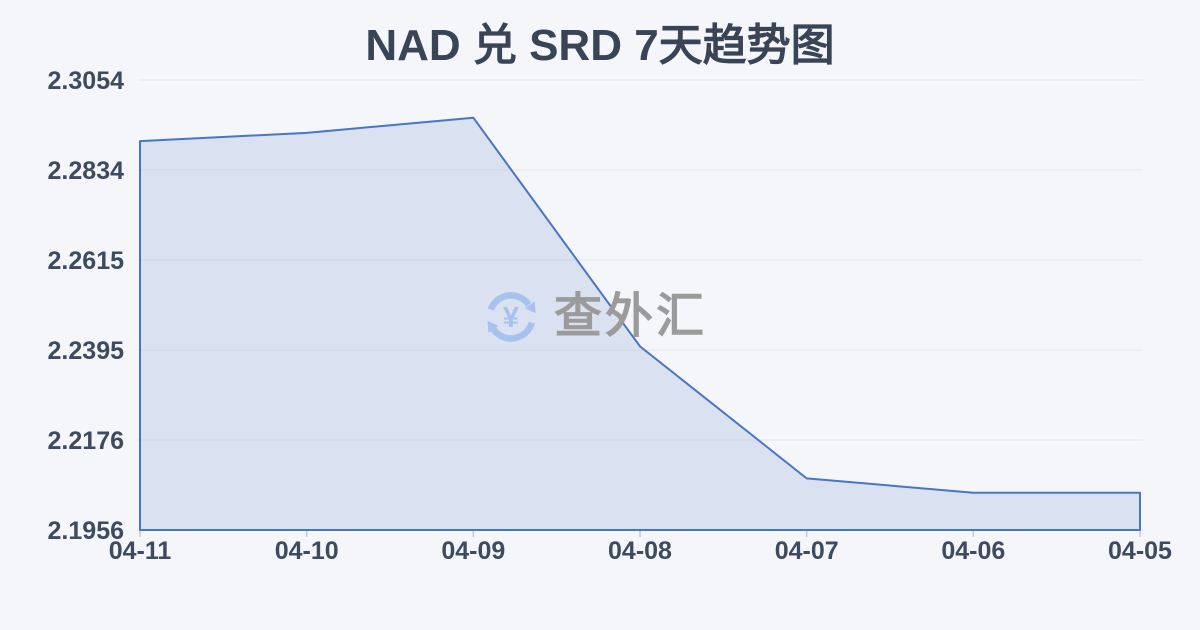 Image resolution: width=1200 pixels, height=630 pixels. I want to click on y-axis-tick-label: 2.2395, so click(86, 351).